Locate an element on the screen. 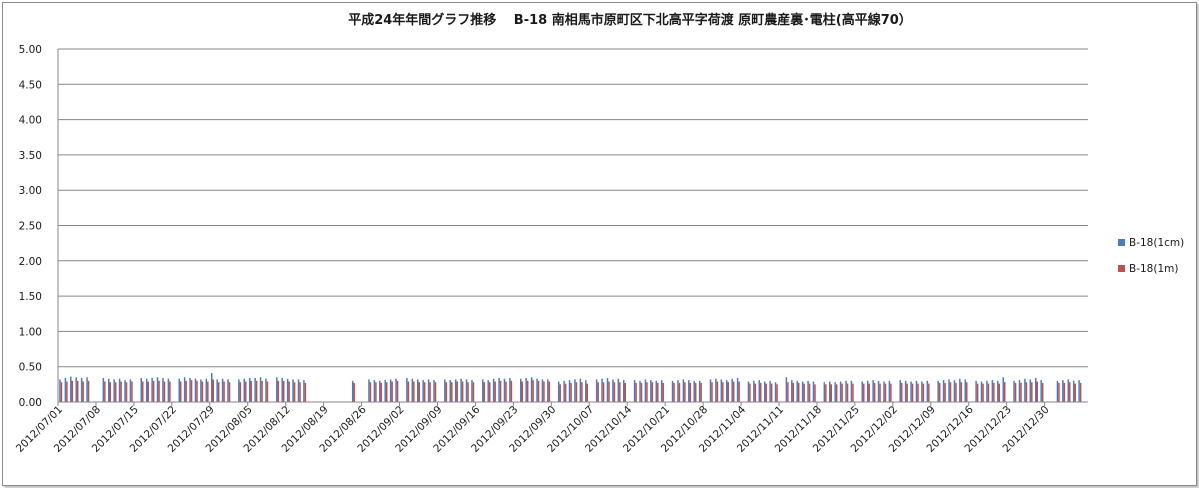 Image resolution: width=1199 pixels, height=488 pixels. bars is located at coordinates (570, 387).